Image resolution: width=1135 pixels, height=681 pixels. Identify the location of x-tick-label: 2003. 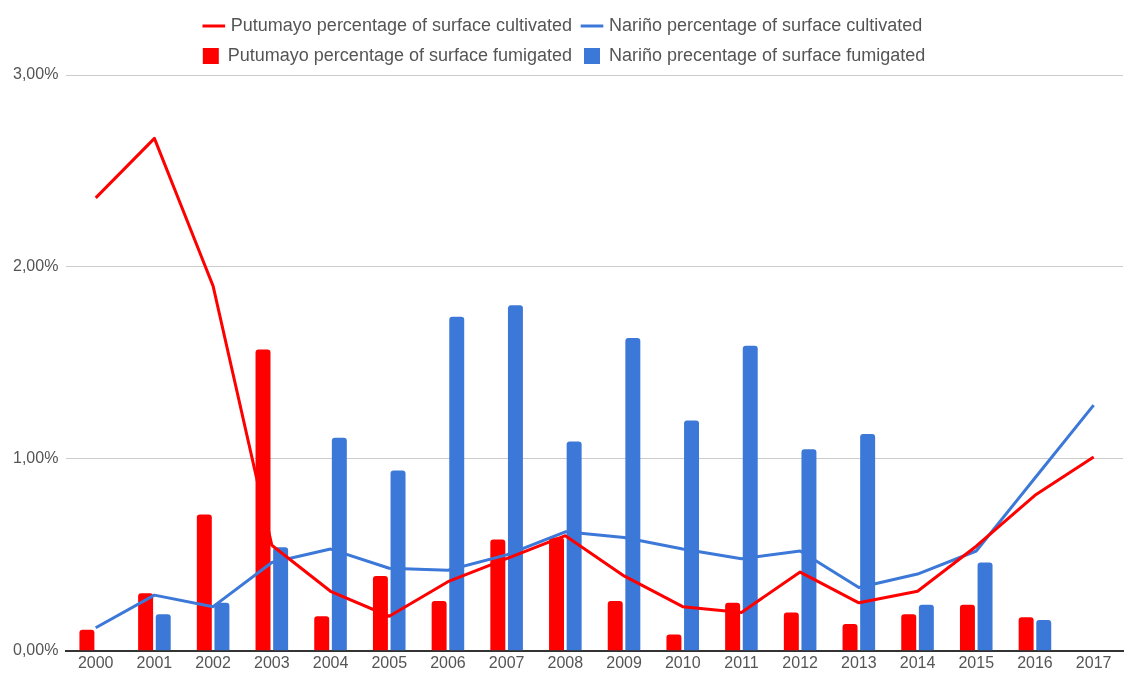
(272, 662).